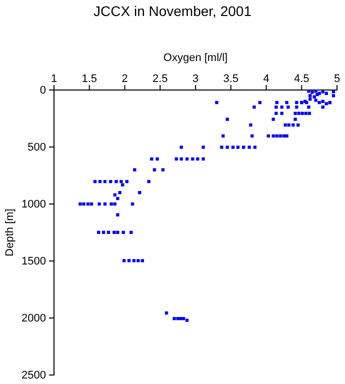 The height and width of the screenshot is (384, 345). Describe the element at coordinates (302, 79) in the screenshot. I see `x-tick-label: 4.5` at that location.